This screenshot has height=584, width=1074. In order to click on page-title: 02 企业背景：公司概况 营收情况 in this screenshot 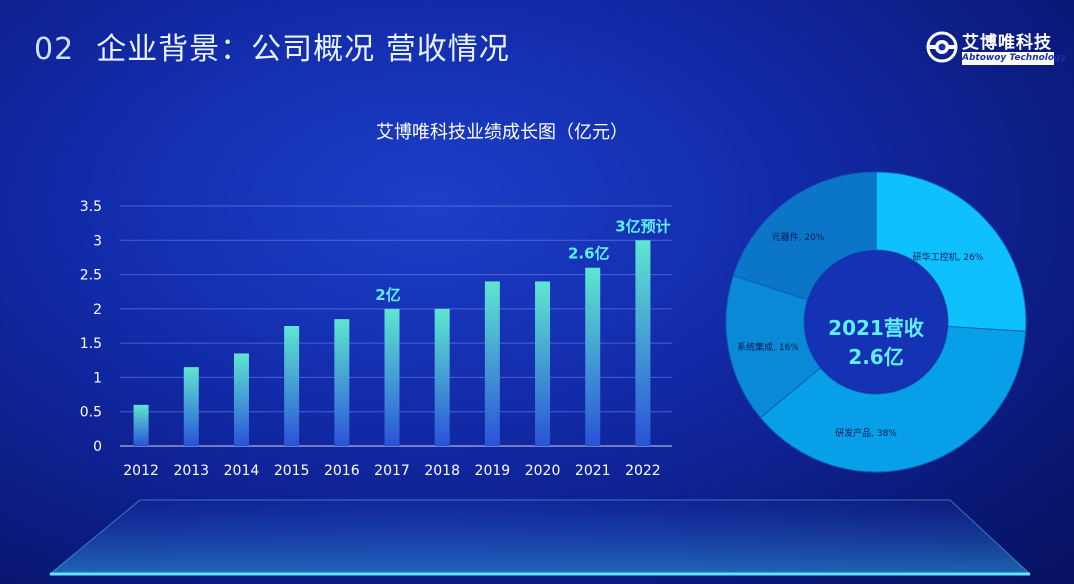, I will do `click(272, 46)`.